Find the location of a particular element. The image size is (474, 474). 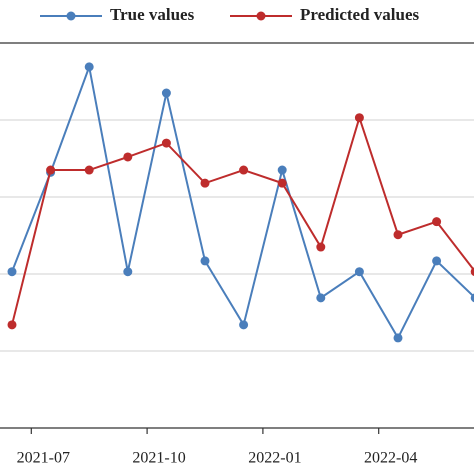

x-tick-label: 2022-04 is located at coordinates (390, 458).